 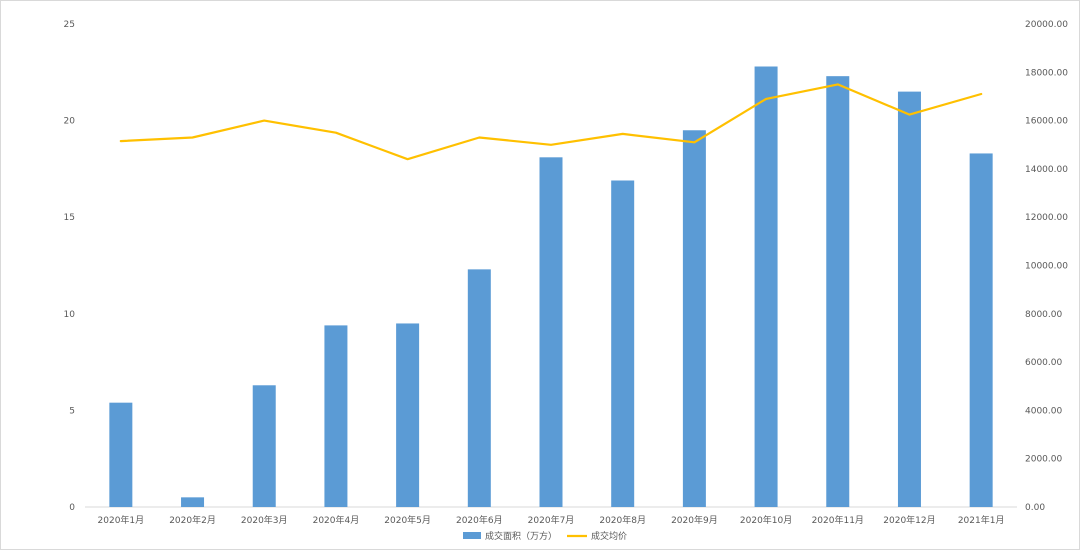 What do you see at coordinates (1043, 363) in the screenshot?
I see `y-right-tick-label: 6000.00` at bounding box center [1043, 363].